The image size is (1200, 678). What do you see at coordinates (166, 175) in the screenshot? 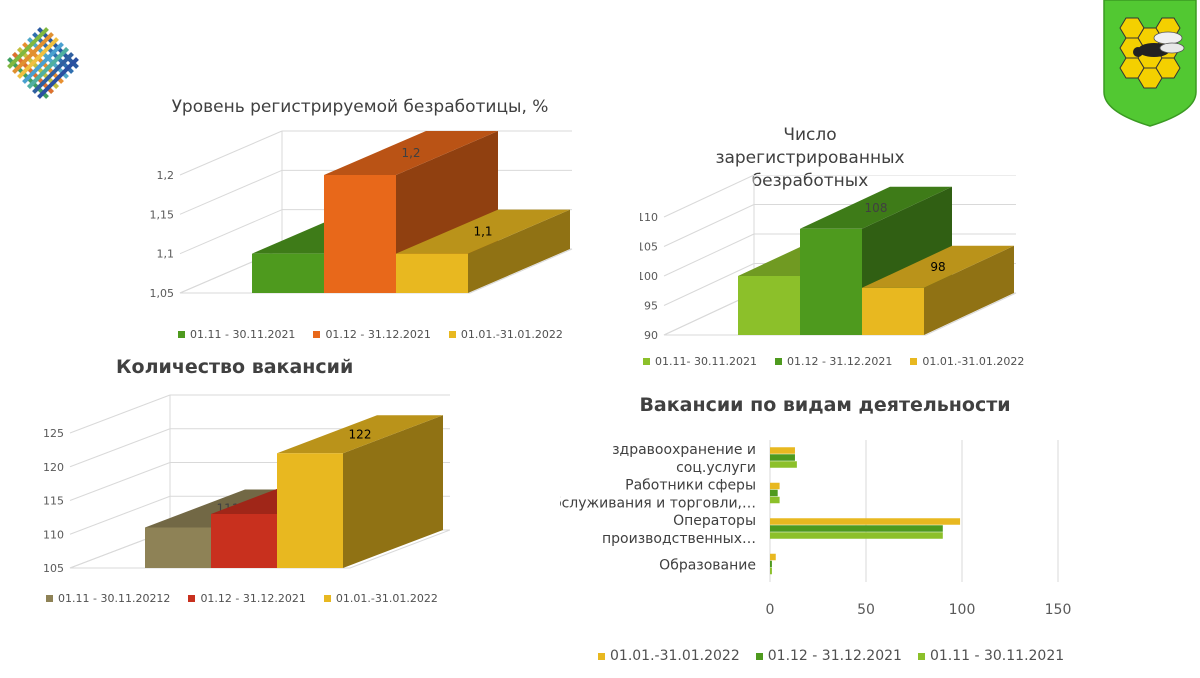
I see `y-tick-label: 1,2` at bounding box center [166, 175].